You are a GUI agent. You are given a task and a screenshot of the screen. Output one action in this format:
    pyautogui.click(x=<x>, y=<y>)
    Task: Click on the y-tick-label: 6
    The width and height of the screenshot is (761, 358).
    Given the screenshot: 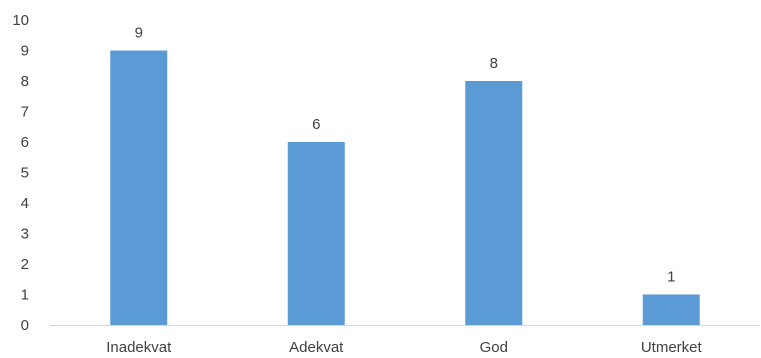 What is the action you would take?
    pyautogui.click(x=25, y=142)
    